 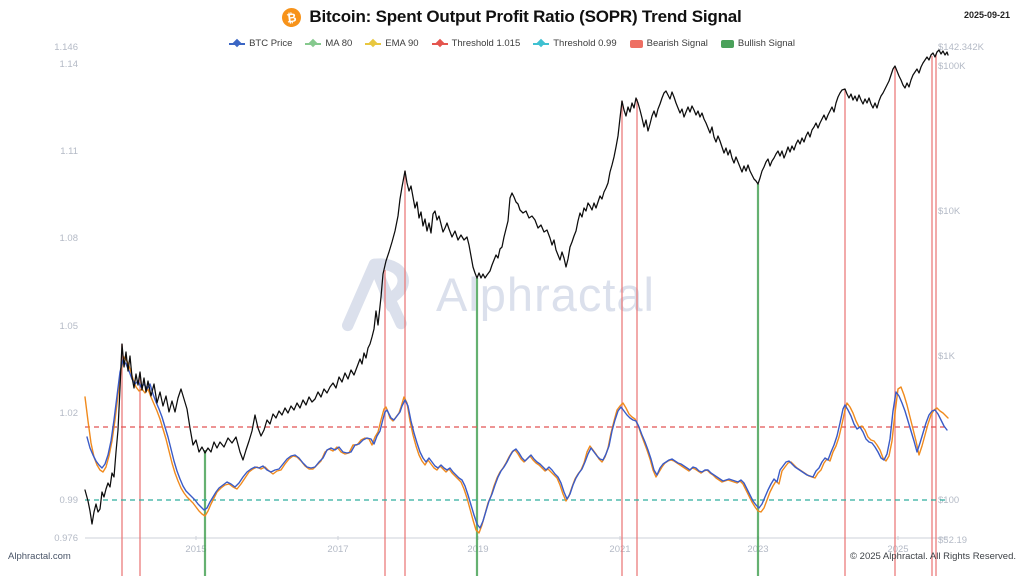 I want to click on y-left-tick-label: 1.05, so click(x=69, y=326).